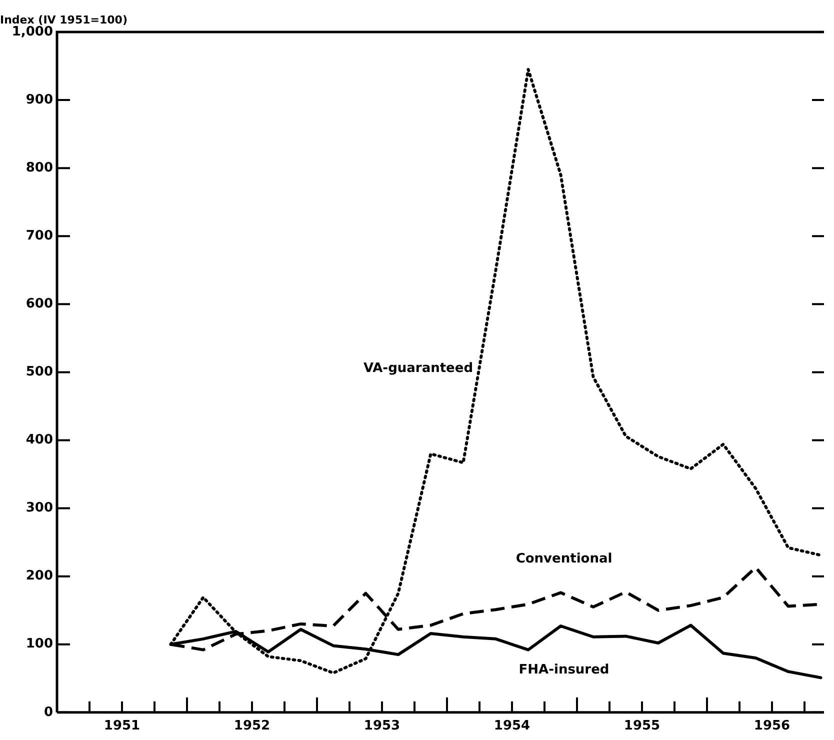 Image resolution: width=834 pixels, height=740 pixels. I want to click on y-tick-label: 900, so click(39, 100).